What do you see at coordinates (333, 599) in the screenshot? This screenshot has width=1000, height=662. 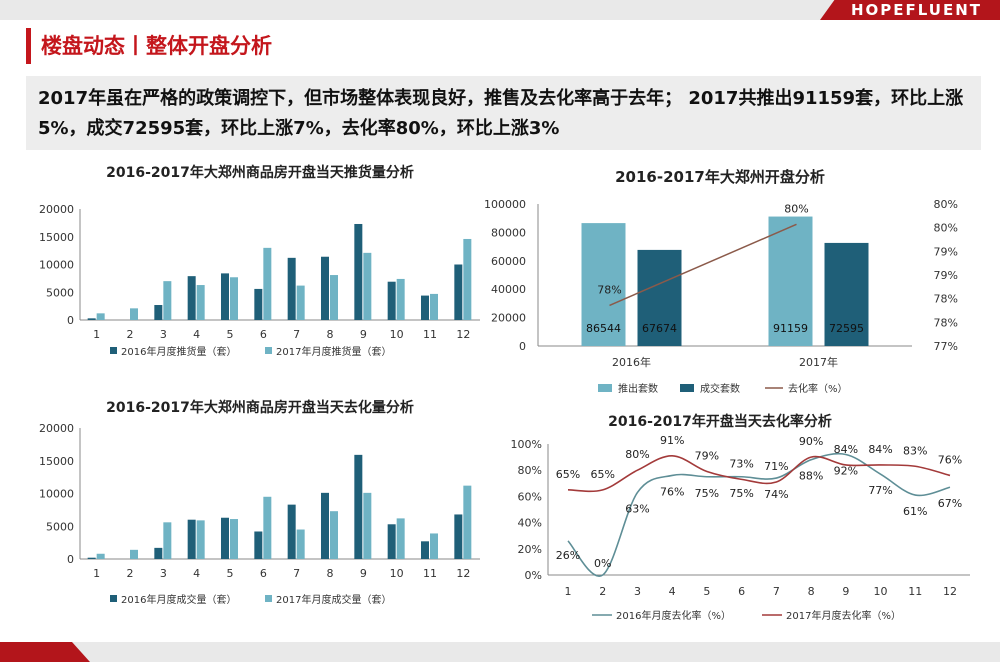 I see `legend-label: 2017年月度成交量（套）` at bounding box center [333, 599].